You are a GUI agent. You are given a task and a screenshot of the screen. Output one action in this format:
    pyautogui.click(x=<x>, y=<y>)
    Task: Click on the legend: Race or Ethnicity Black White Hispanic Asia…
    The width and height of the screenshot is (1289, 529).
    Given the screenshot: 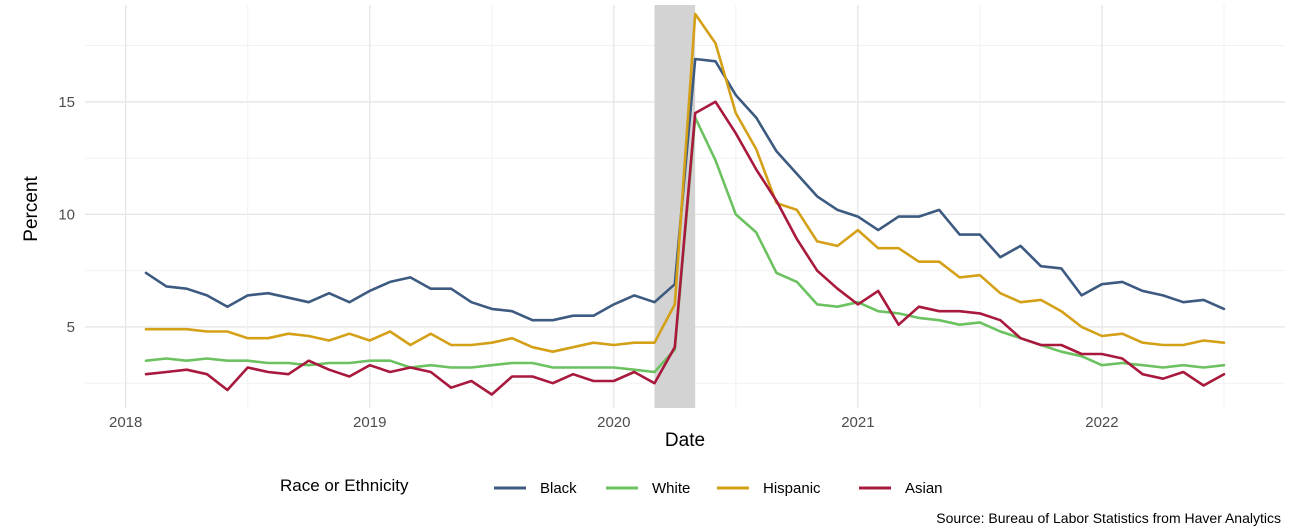 What is the action you would take?
    pyautogui.click(x=611, y=486)
    